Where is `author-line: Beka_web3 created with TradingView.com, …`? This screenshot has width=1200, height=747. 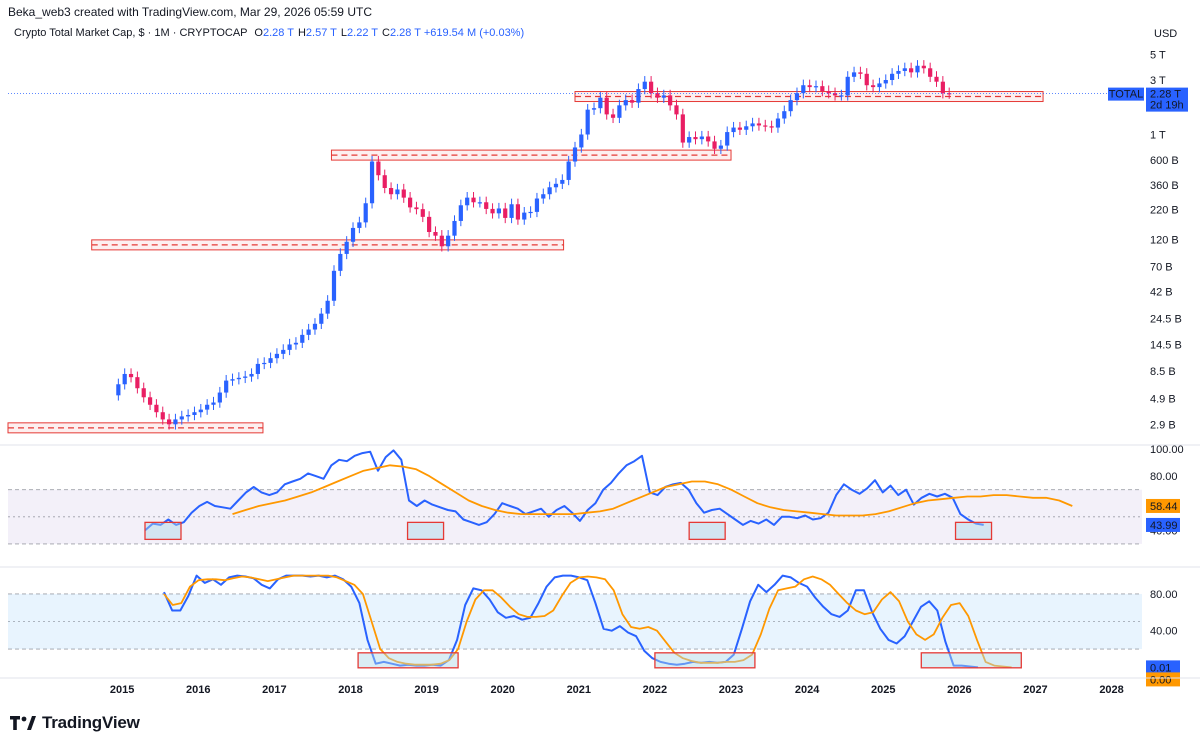 author-line: Beka_web3 created with TradingView.com, … is located at coordinates (190, 12).